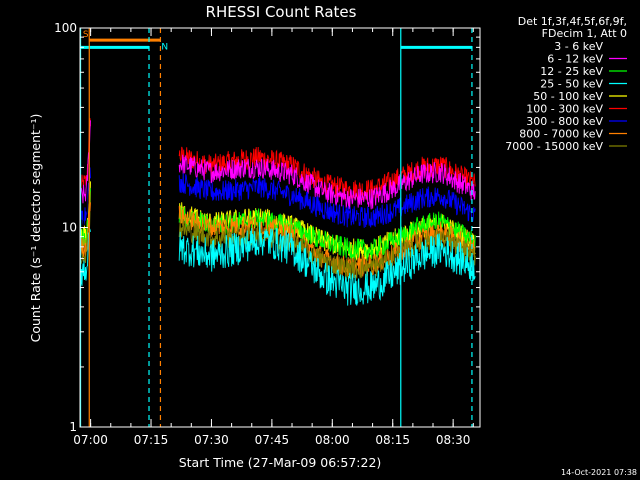  What do you see at coordinates (564, 121) in the screenshot?
I see `legend-label-6: 300 - 800 keV` at bounding box center [564, 121].